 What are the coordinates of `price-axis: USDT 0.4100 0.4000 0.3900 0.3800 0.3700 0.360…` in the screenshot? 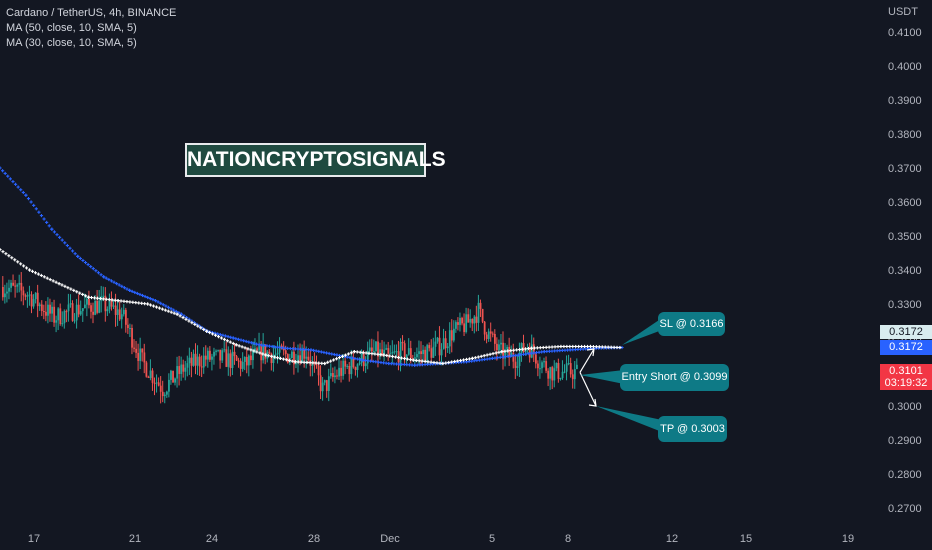 It's located at (905, 260).